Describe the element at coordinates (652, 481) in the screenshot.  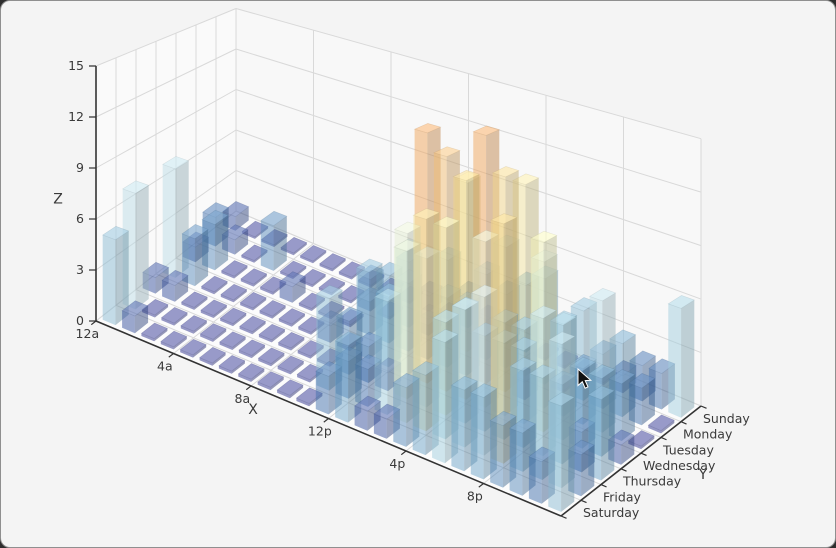
I see `y-tick-label: Thursday` at that location.